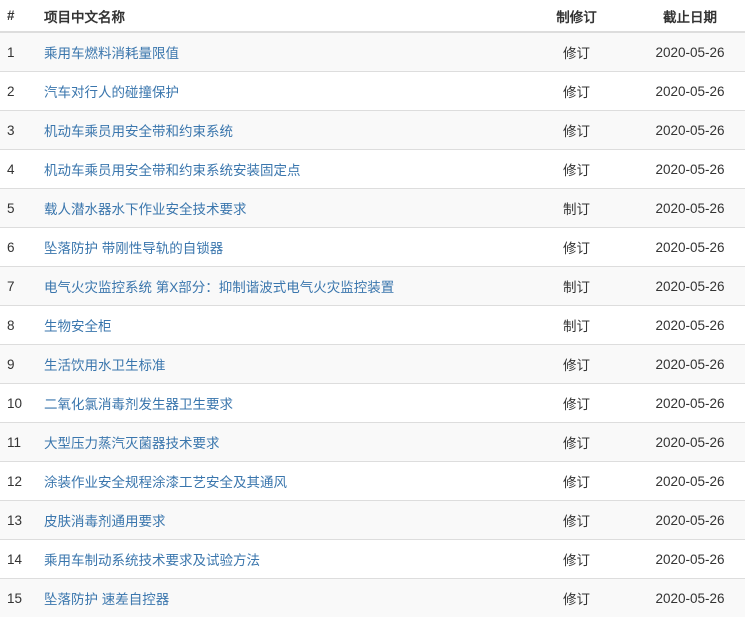 This screenshot has width=745, height=617. I want to click on table-row: 2 汽车对行人的碰撞保护 修订 2020-05-26, so click(372, 91).